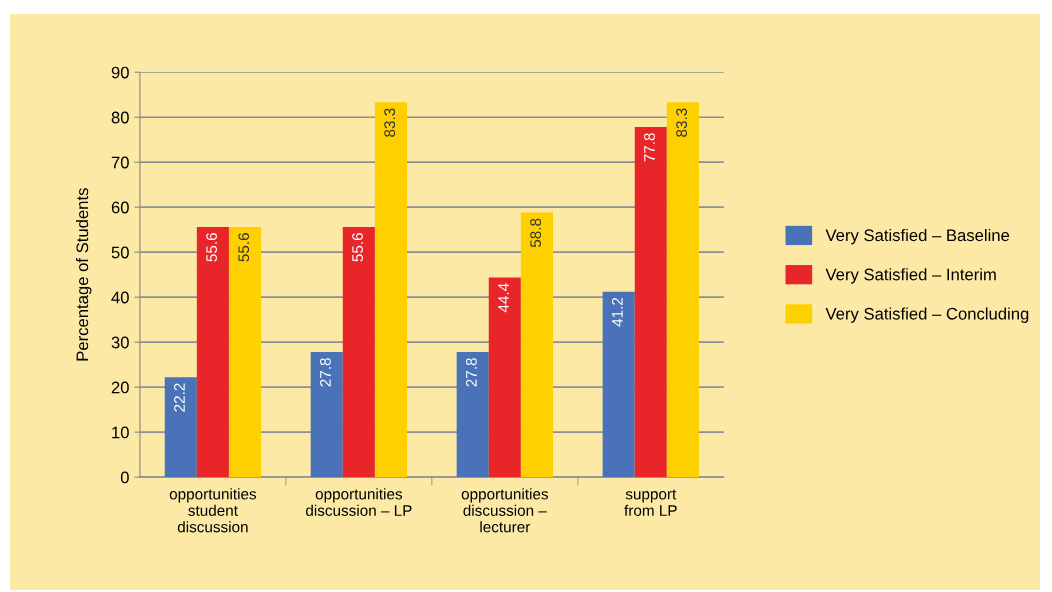 This screenshot has width=1052, height=592. I want to click on data-label: 44.4, so click(503, 298).